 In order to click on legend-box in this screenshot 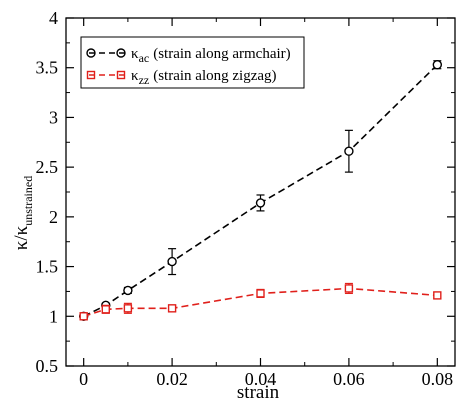, I will do `click(192, 62)`.